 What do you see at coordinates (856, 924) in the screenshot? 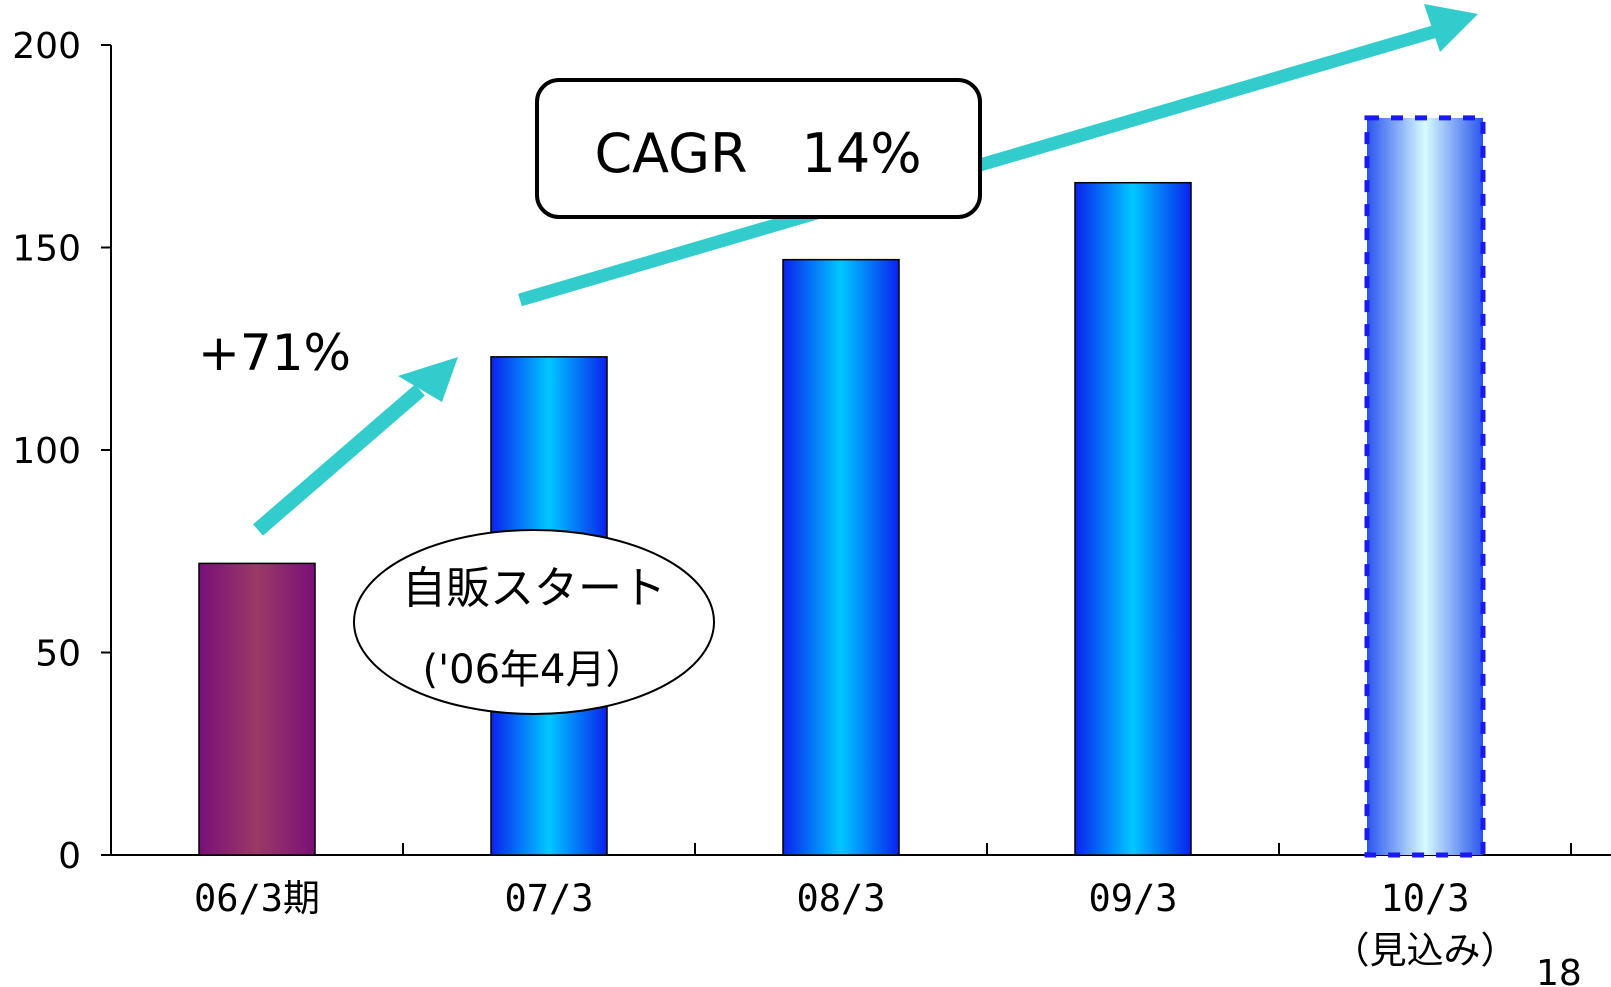
I see `chart-labels: 06/3期 07/3 08/3 09/3 10/3 （見込み）` at bounding box center [856, 924].